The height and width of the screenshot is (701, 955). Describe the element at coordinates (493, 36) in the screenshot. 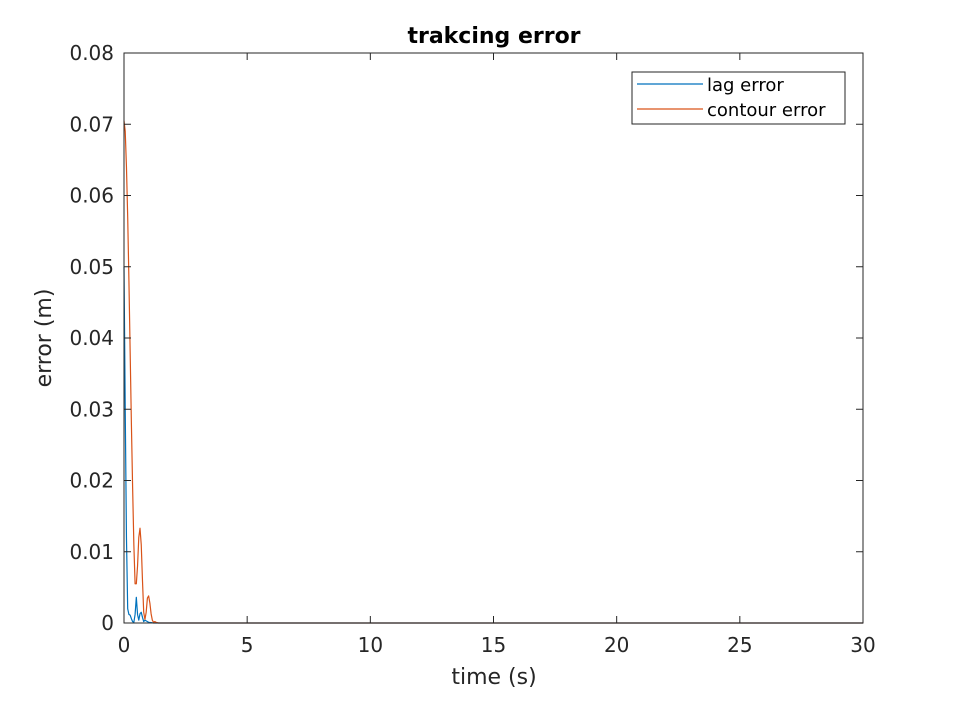

I see `chart-title: trakcing error` at that location.